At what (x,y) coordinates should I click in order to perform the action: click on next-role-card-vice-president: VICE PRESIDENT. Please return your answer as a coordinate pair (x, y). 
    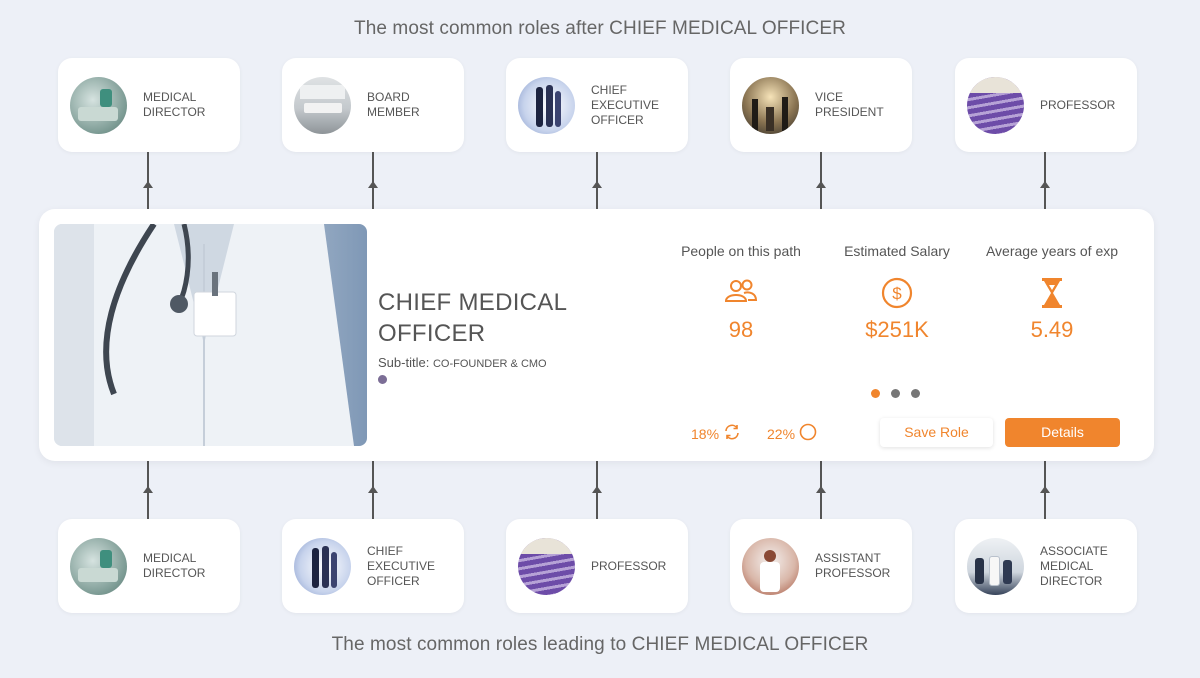
    Looking at the image, I should click on (821, 105).